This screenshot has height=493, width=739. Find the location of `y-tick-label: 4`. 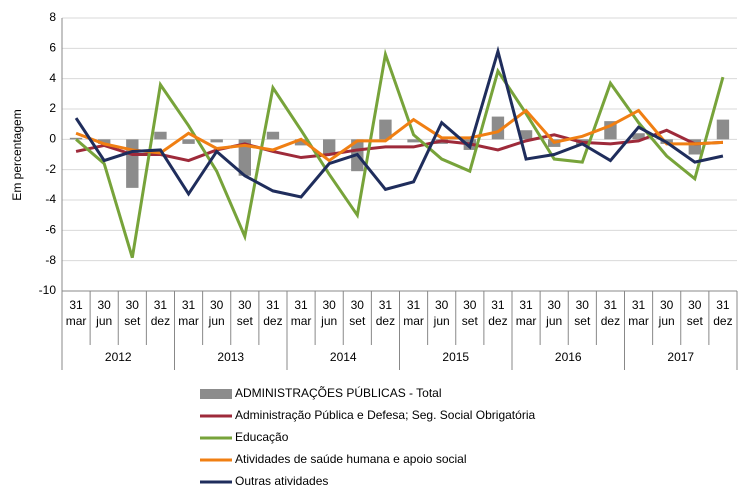

y-tick-label: 4 is located at coordinates (52, 78).